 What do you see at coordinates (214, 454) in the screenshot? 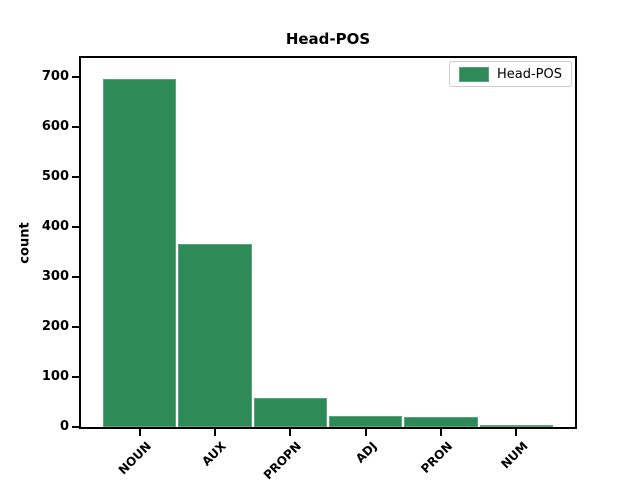
I see `x-tick-label-aux: AUX` at bounding box center [214, 454].